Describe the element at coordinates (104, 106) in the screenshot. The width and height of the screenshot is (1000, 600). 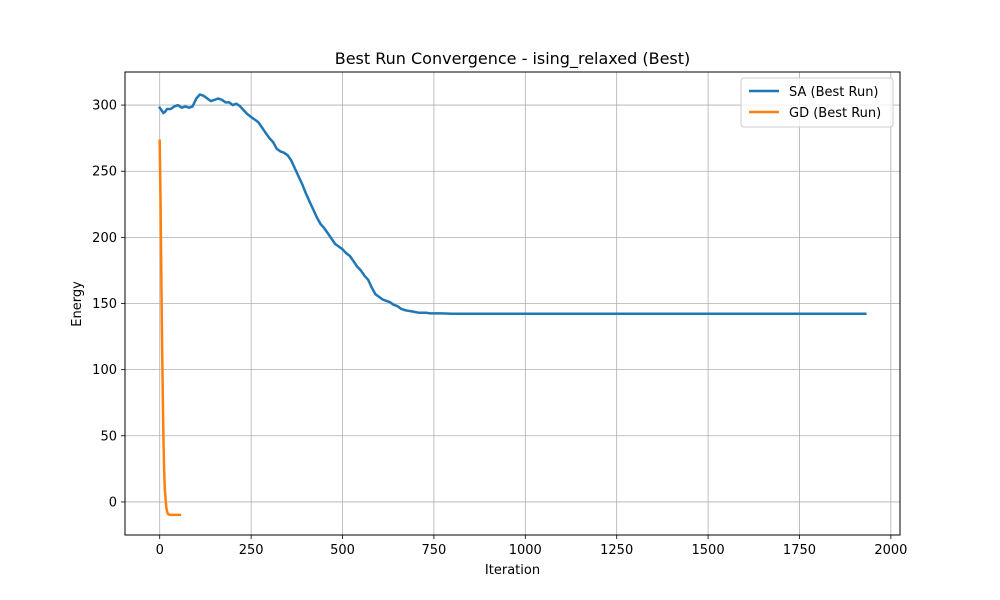
I see `y-tick-label: 300` at that location.